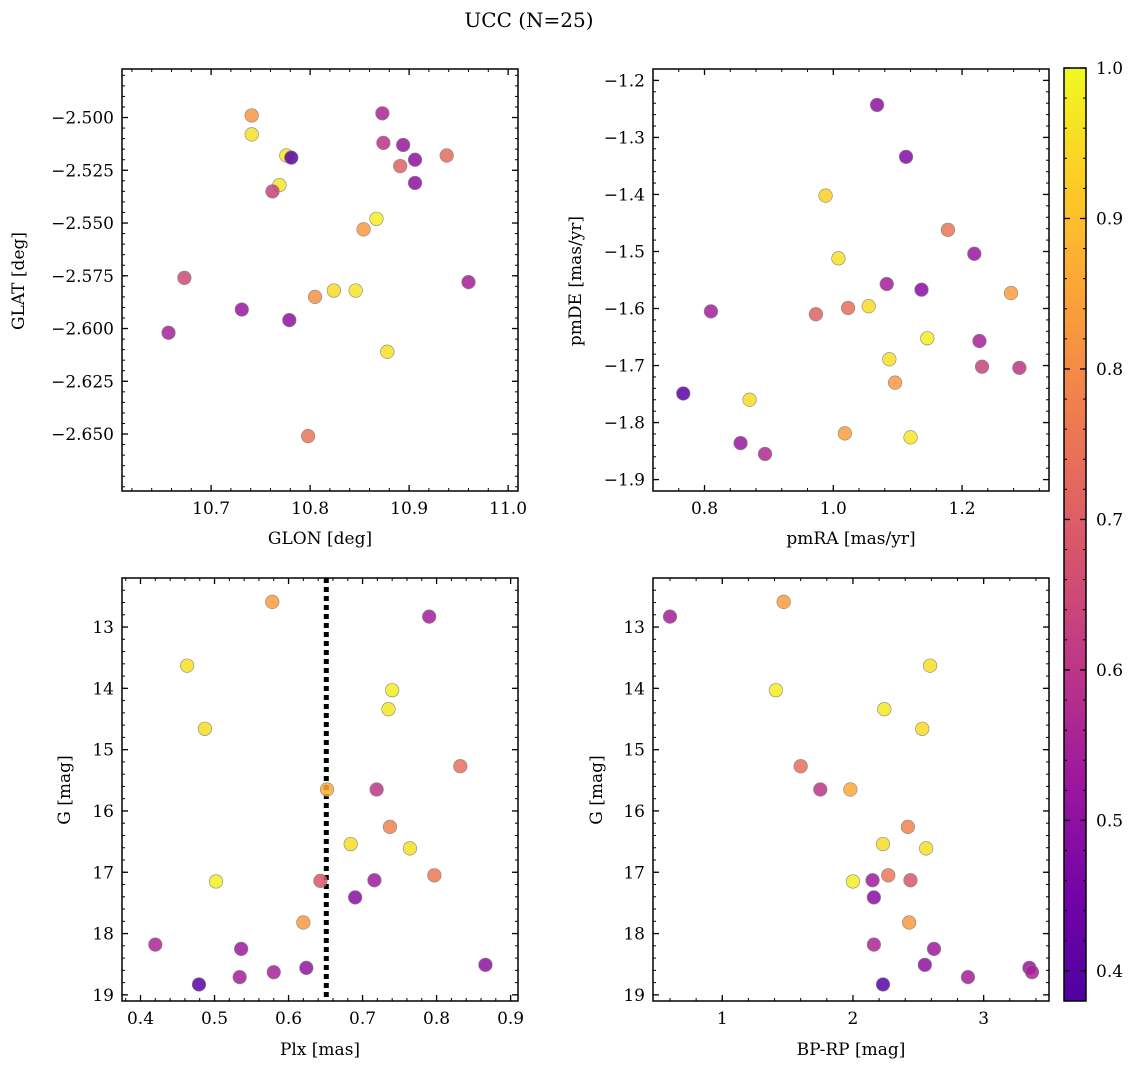 This screenshot has height=1068, width=1136. What do you see at coordinates (510, 1019) in the screenshot?
I see `x-tick-label: 0.9` at bounding box center [510, 1019].